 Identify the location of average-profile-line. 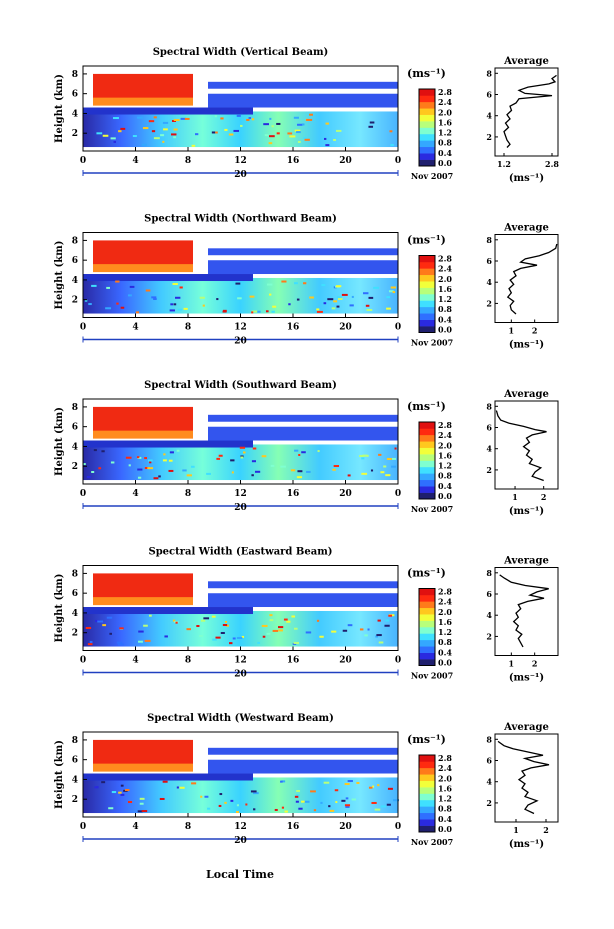
(523, 777).